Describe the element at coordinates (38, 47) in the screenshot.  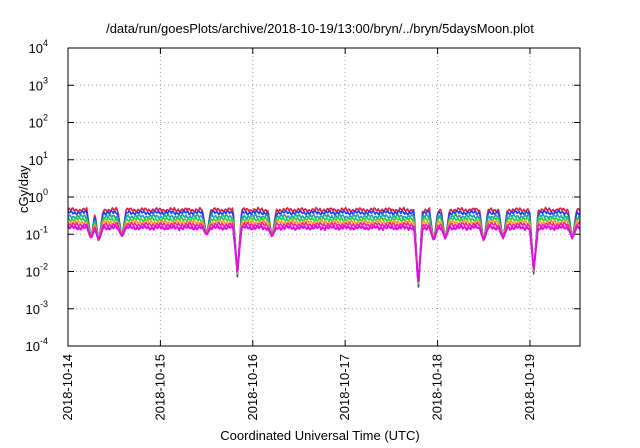
I see `y-tick-label: 10⁴` at that location.